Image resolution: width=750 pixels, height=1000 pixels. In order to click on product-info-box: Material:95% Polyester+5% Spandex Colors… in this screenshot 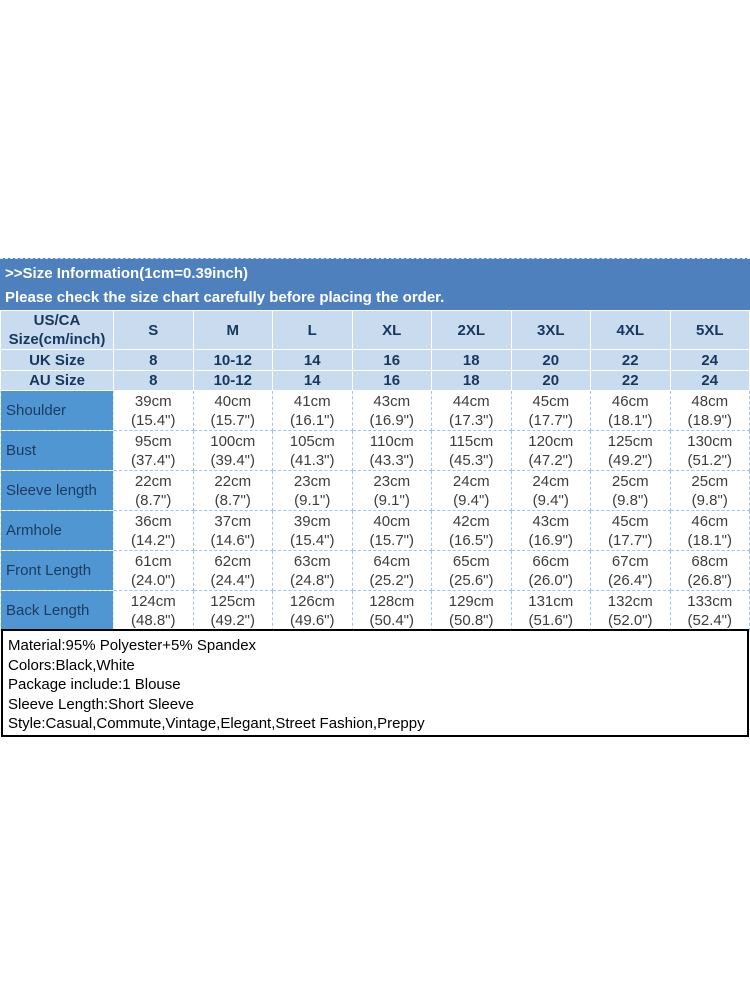, I will do `click(375, 683)`.